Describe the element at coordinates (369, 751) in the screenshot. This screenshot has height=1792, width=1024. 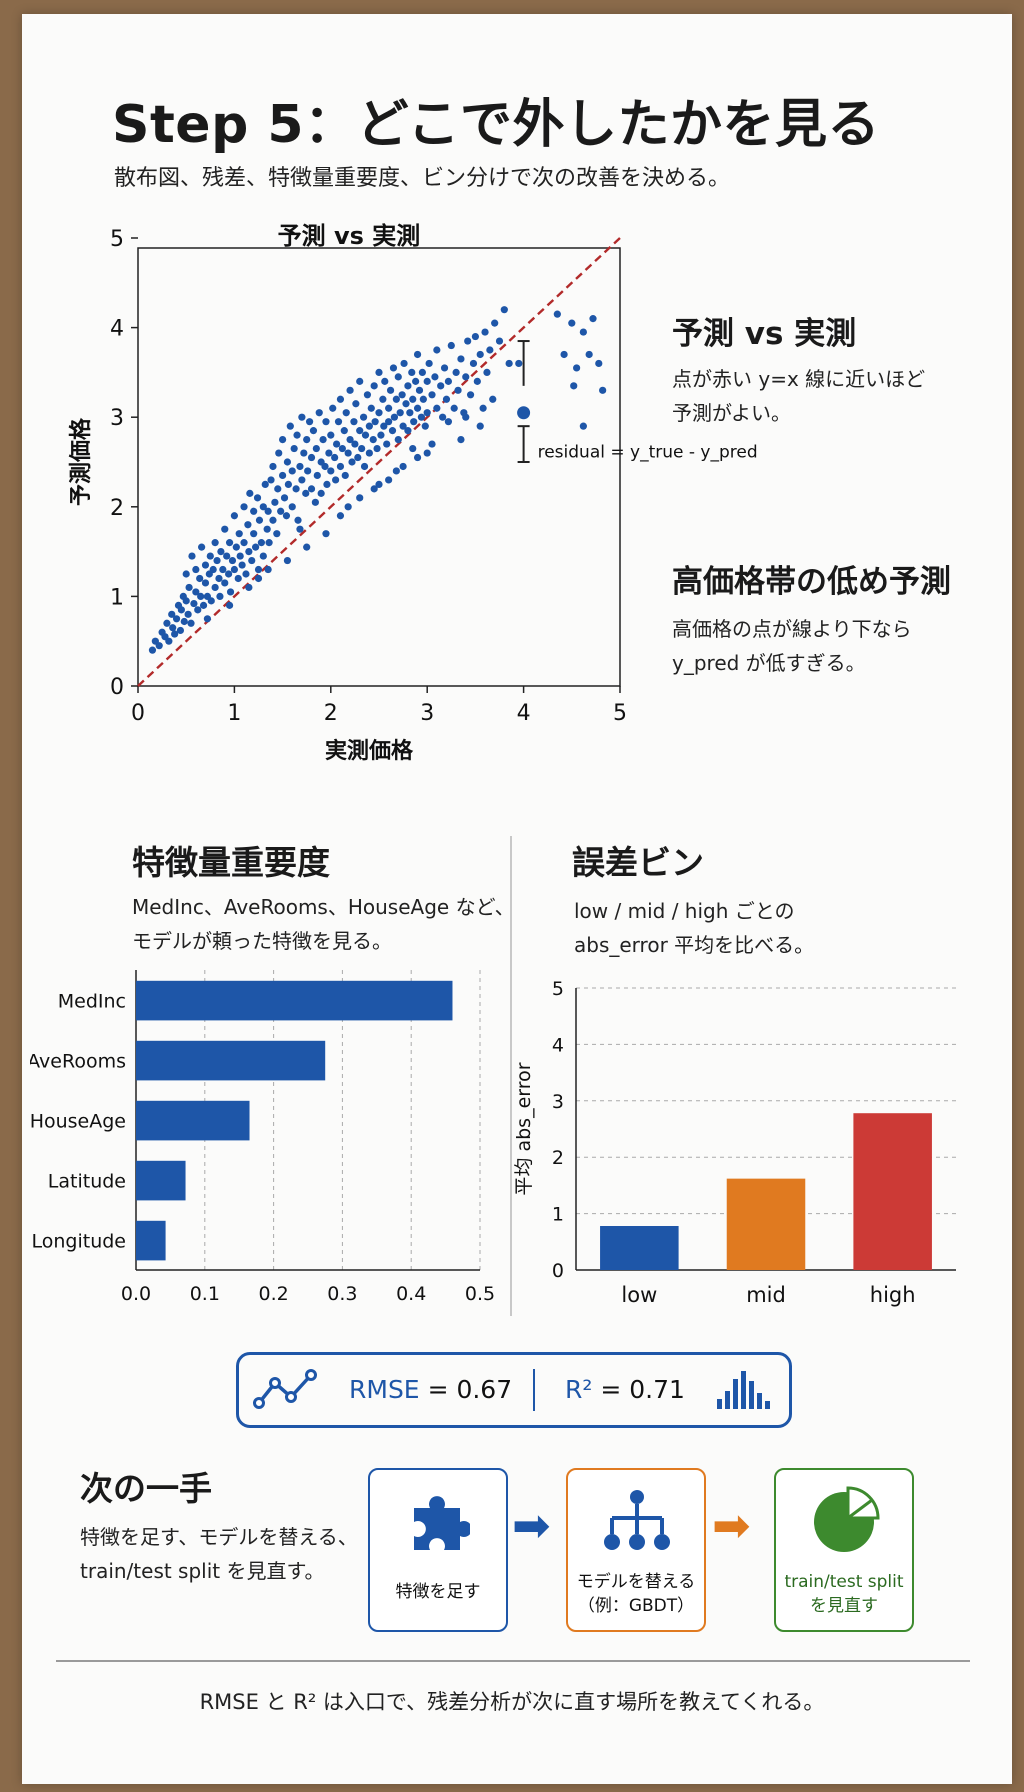
I see `x-axis-label: 実測価格` at that location.